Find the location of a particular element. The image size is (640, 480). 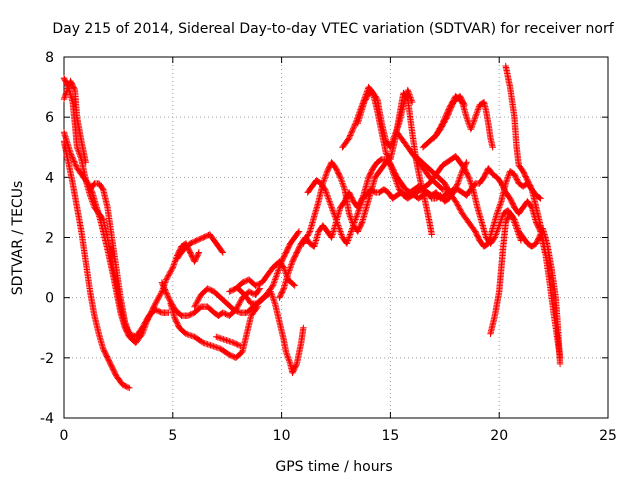

series-track-v is located at coordinates (525, 289).